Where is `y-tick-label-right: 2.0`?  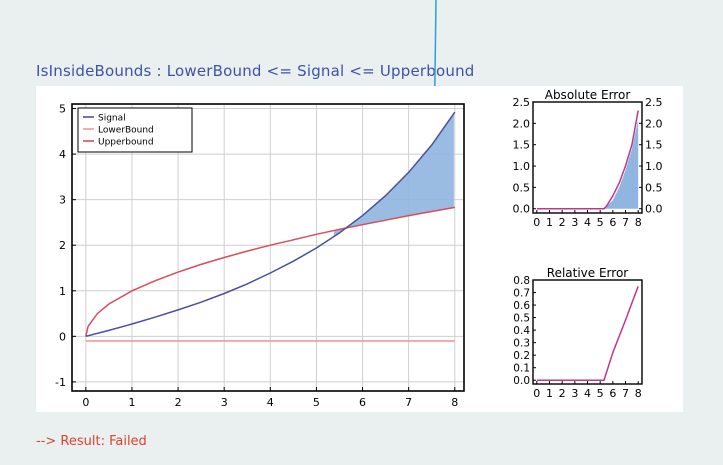
y-tick-label-right: 2.0 is located at coordinates (654, 123).